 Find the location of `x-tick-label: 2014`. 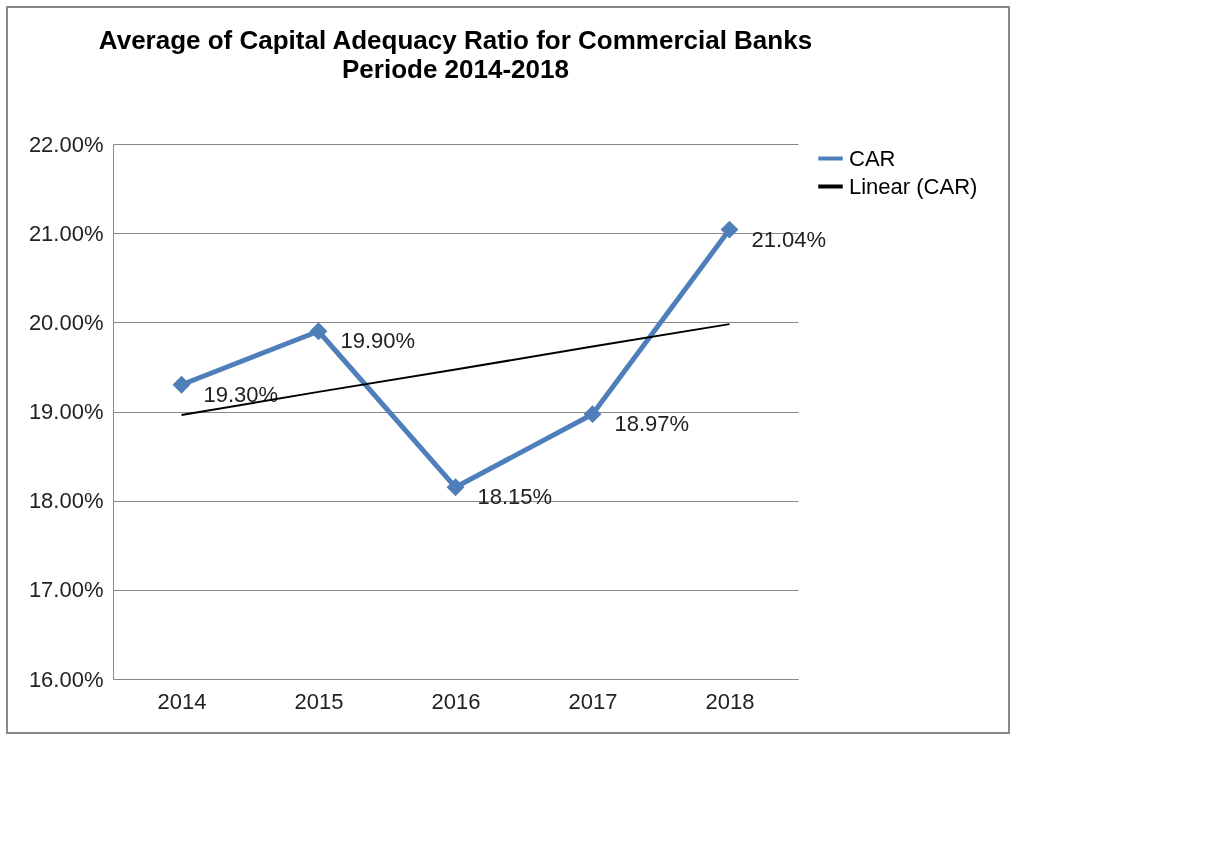

x-tick-label: 2014 is located at coordinates (182, 701).